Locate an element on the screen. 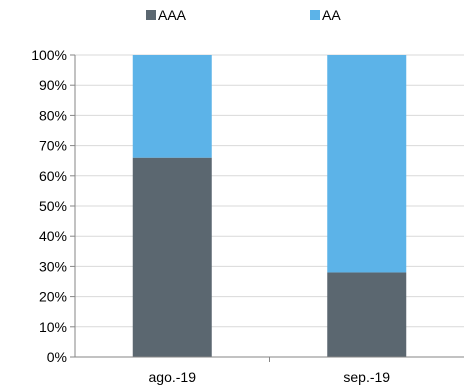 The height and width of the screenshot is (388, 464). y-axis-ticks: 0% 10% 20% 30% 40% 50% 60% 70% 80% 90% 100% is located at coordinates (53, 206).